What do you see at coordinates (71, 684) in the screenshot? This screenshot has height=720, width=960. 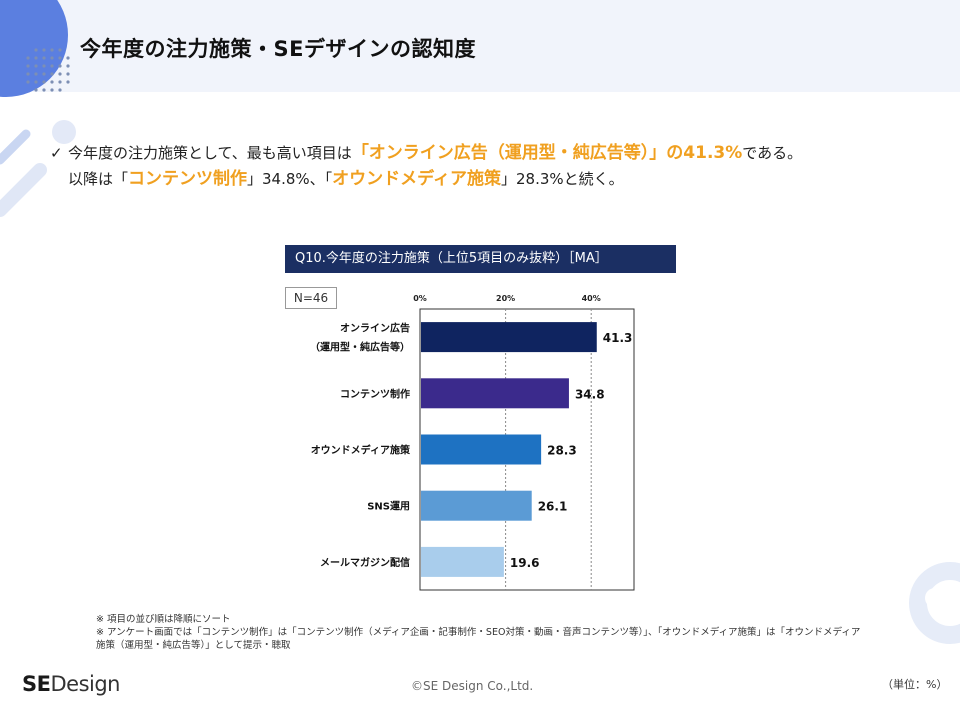 I see `brand-logo: SEDesign` at bounding box center [71, 684].